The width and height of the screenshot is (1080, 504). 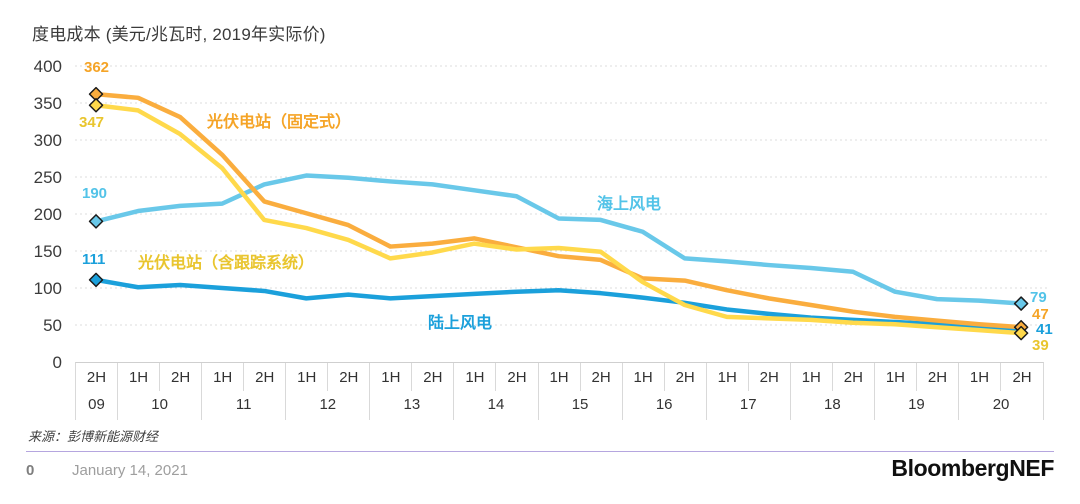 What do you see at coordinates (160, 405) in the screenshot?
I see `x-tick-year: 10` at bounding box center [160, 405].